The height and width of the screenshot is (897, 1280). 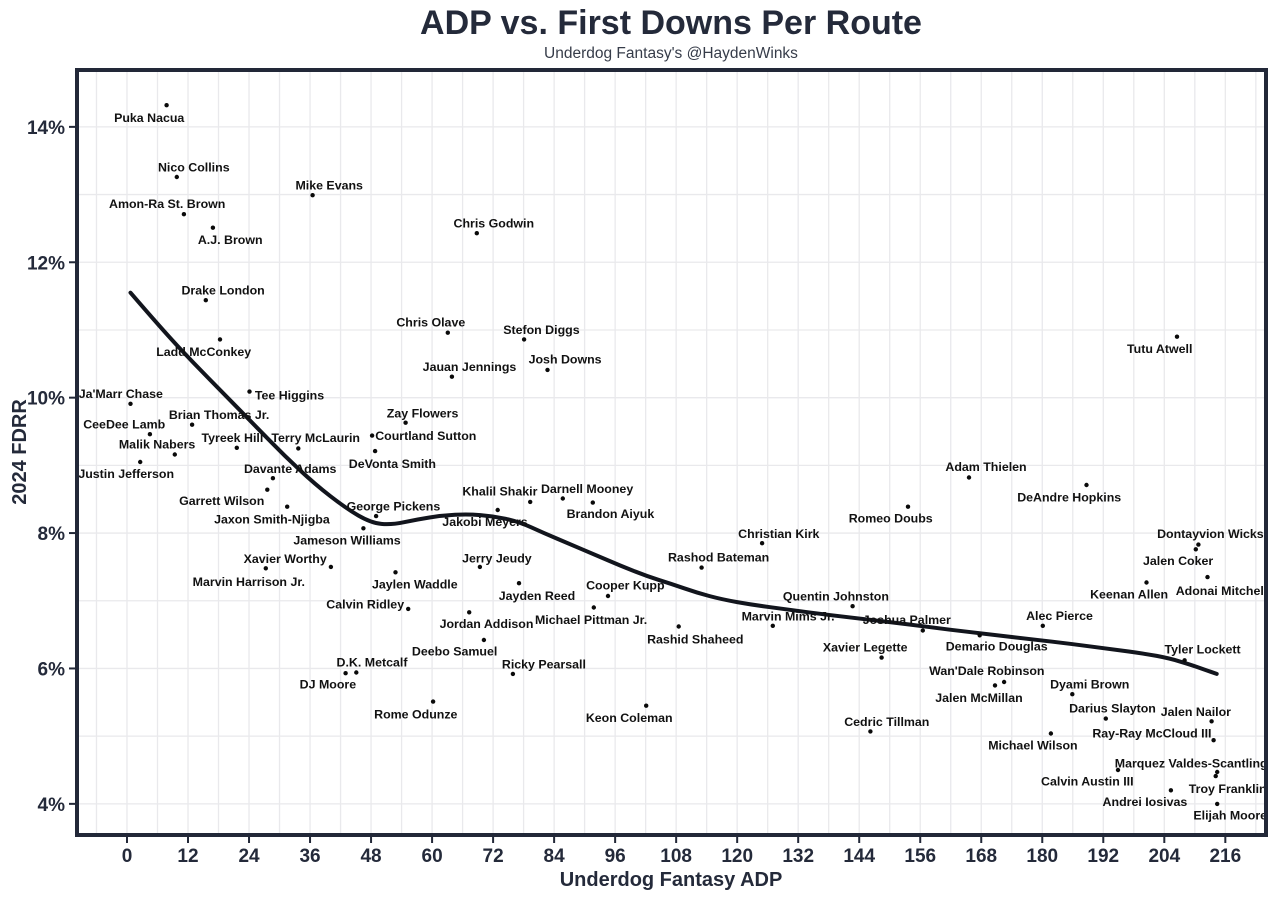 What do you see at coordinates (423, 413) in the screenshot?
I see `player-label: Zay Flowers` at bounding box center [423, 413].